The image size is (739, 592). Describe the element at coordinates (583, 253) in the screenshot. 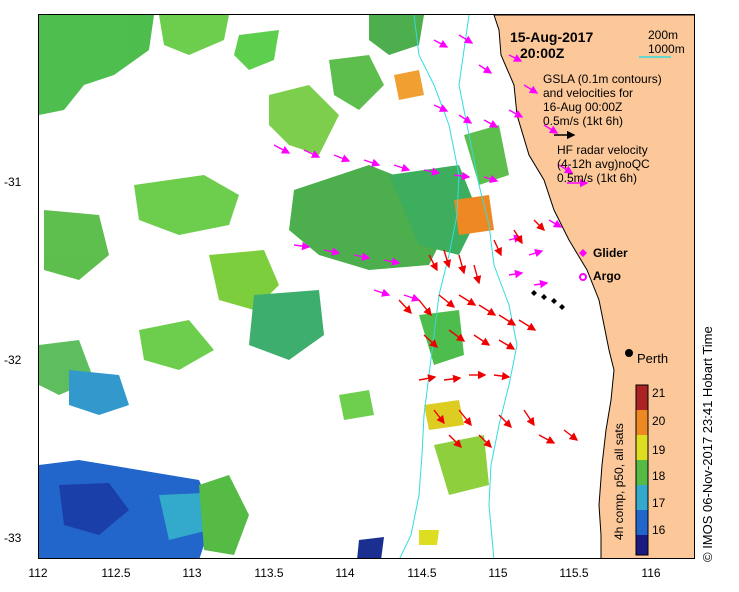

I see `glider-legend-icon` at that location.